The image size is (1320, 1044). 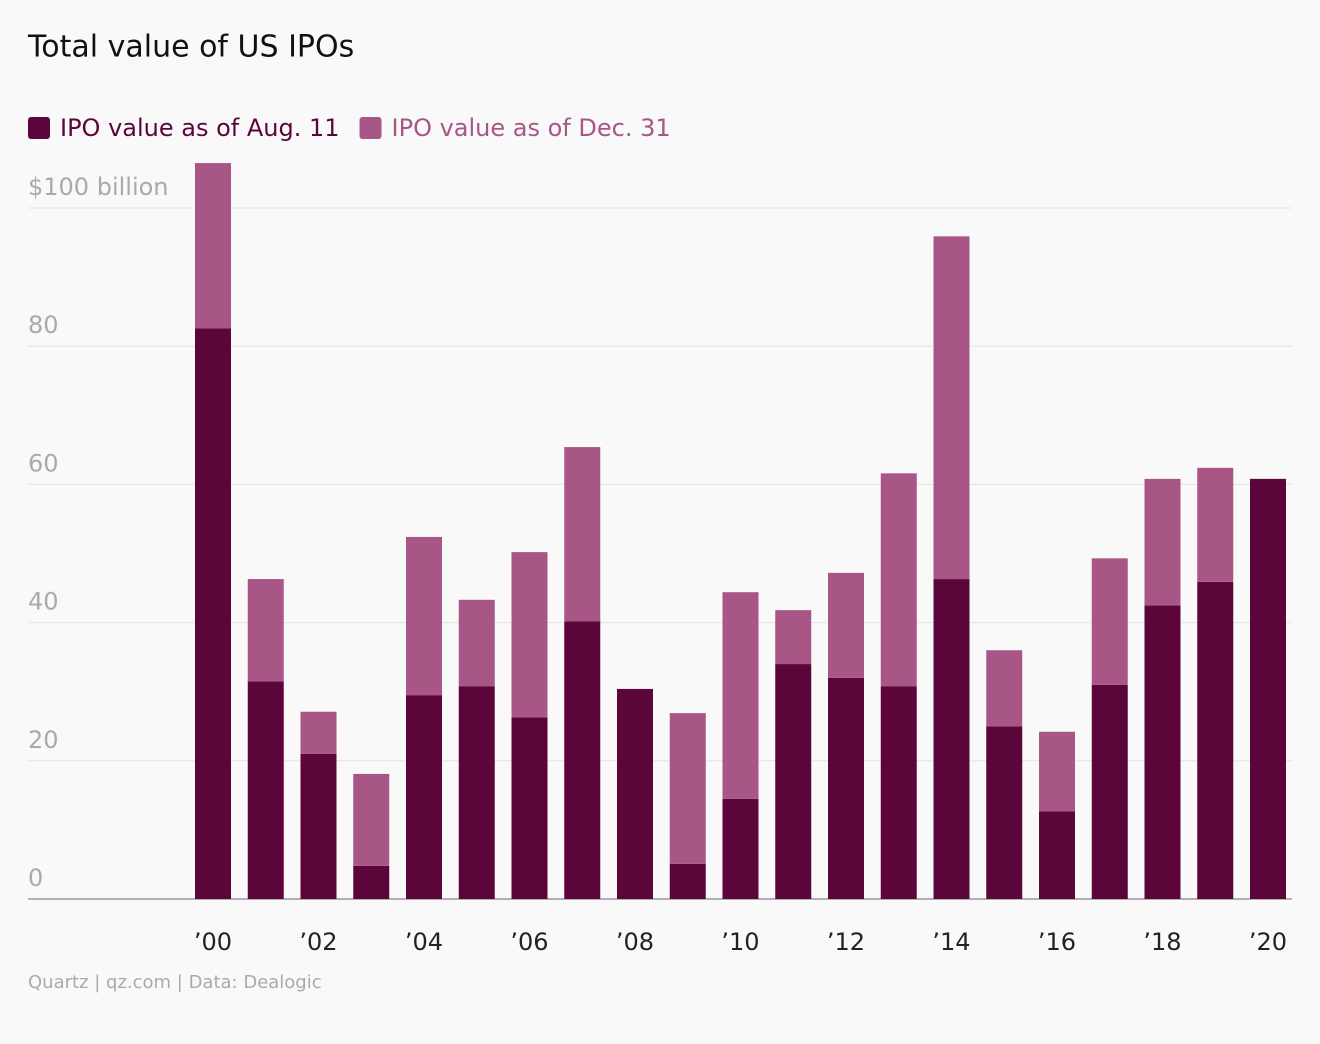 What do you see at coordinates (43, 740) in the screenshot?
I see `y-tick-label: 20` at bounding box center [43, 740].